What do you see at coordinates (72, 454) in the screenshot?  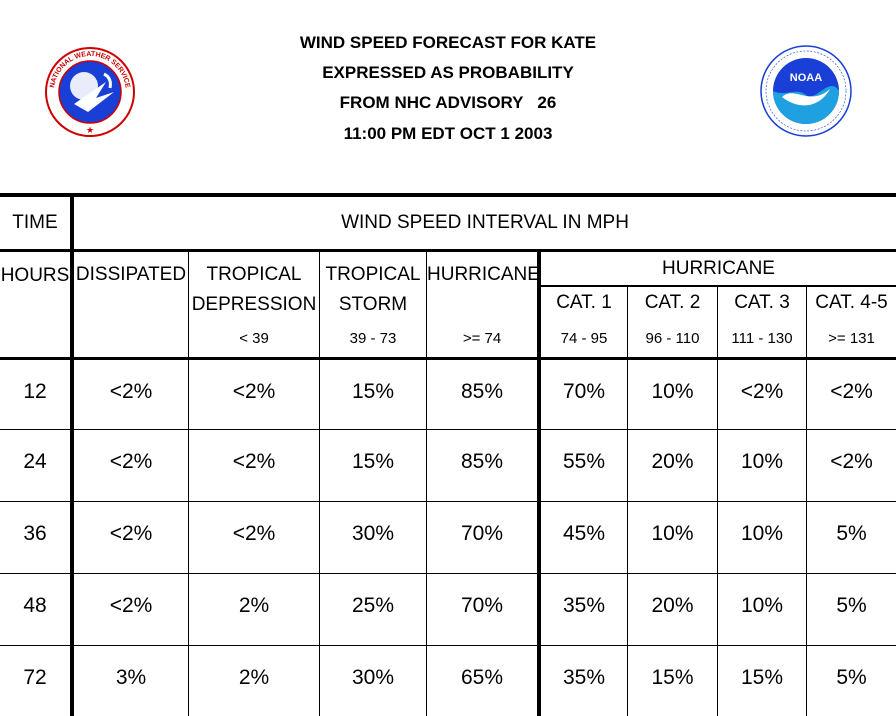 I see `time-column-divider` at bounding box center [72, 454].